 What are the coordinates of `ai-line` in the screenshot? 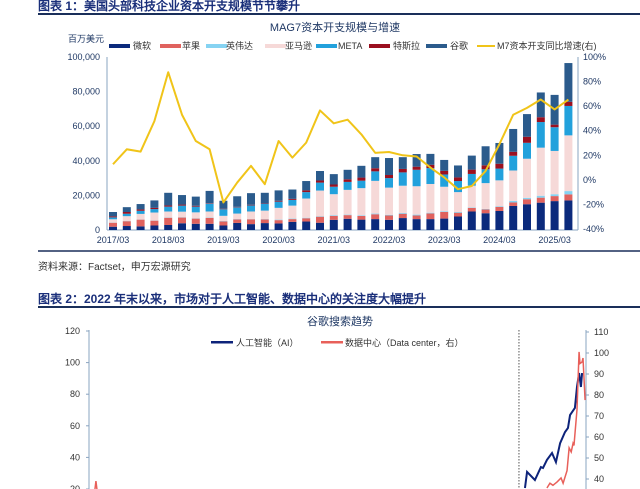 It's located at (553, 430).